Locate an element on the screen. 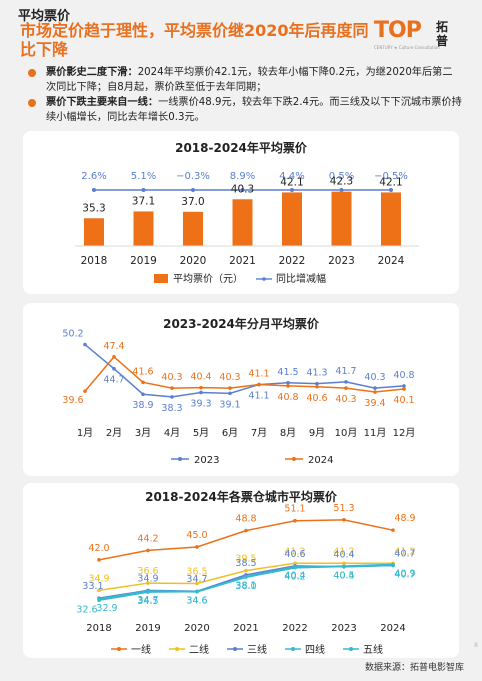 Image resolution: width=482 pixels, height=681 pixels. point-label: 48.9 is located at coordinates (404, 518).